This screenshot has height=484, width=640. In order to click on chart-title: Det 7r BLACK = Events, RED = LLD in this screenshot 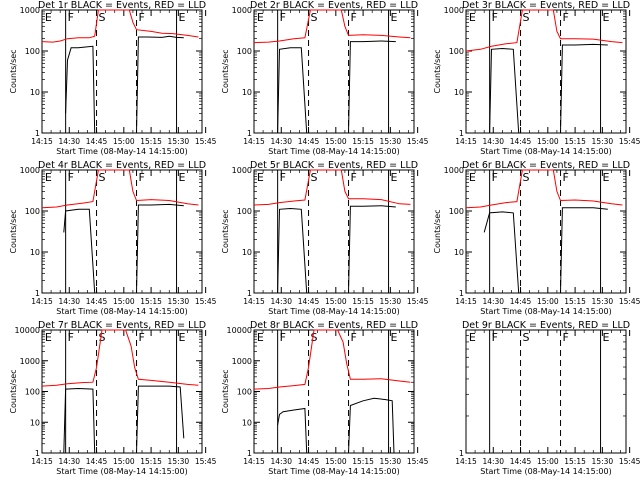, I will do `click(122, 325)`.